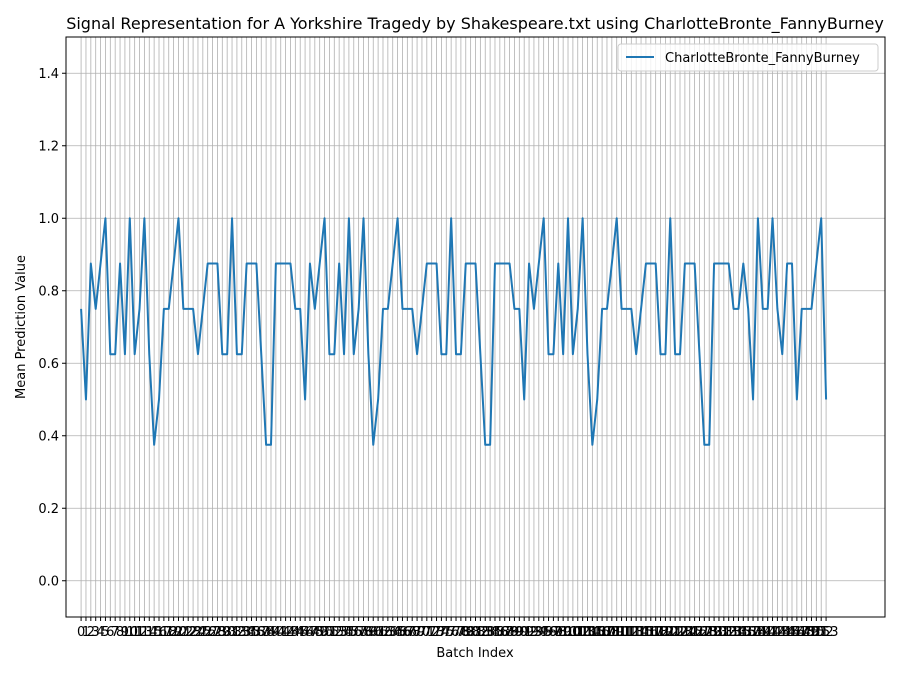 This screenshot has height=679, width=900. What do you see at coordinates (602, 632) in the screenshot?
I see `x-tick-label: 107` at bounding box center [602, 632].